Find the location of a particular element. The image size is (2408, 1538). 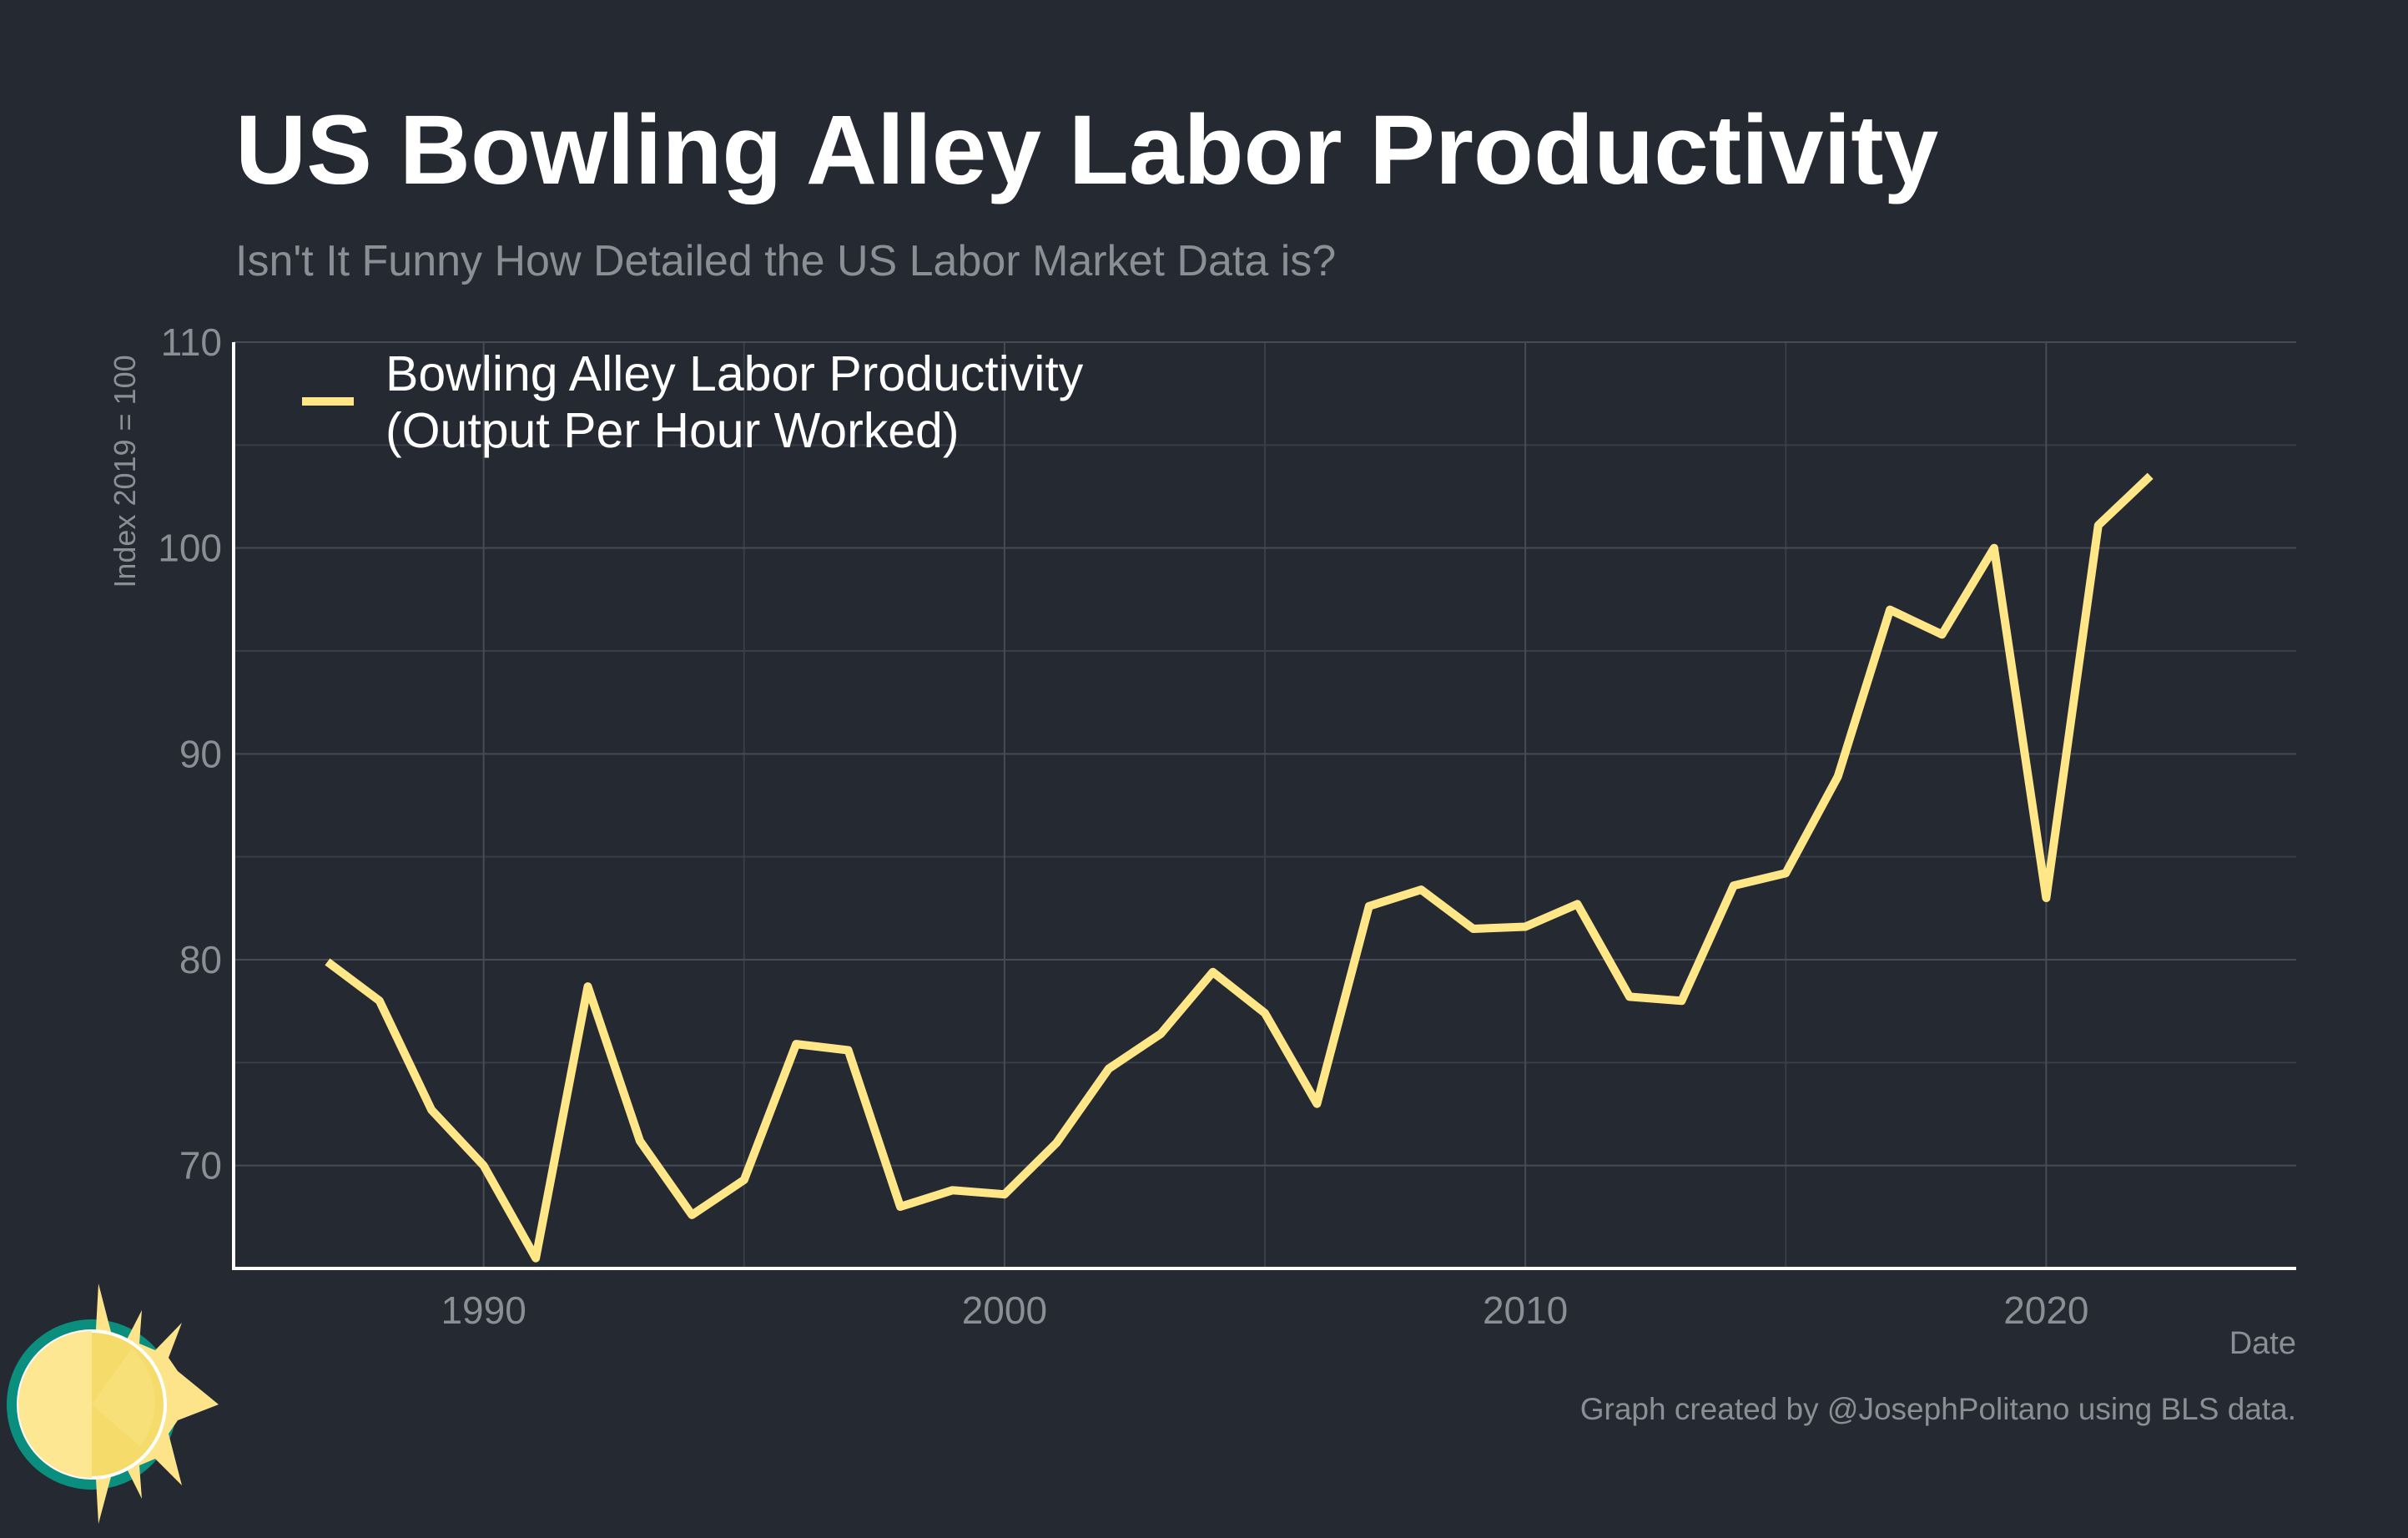

y-tick-label: 100 is located at coordinates (190, 548).